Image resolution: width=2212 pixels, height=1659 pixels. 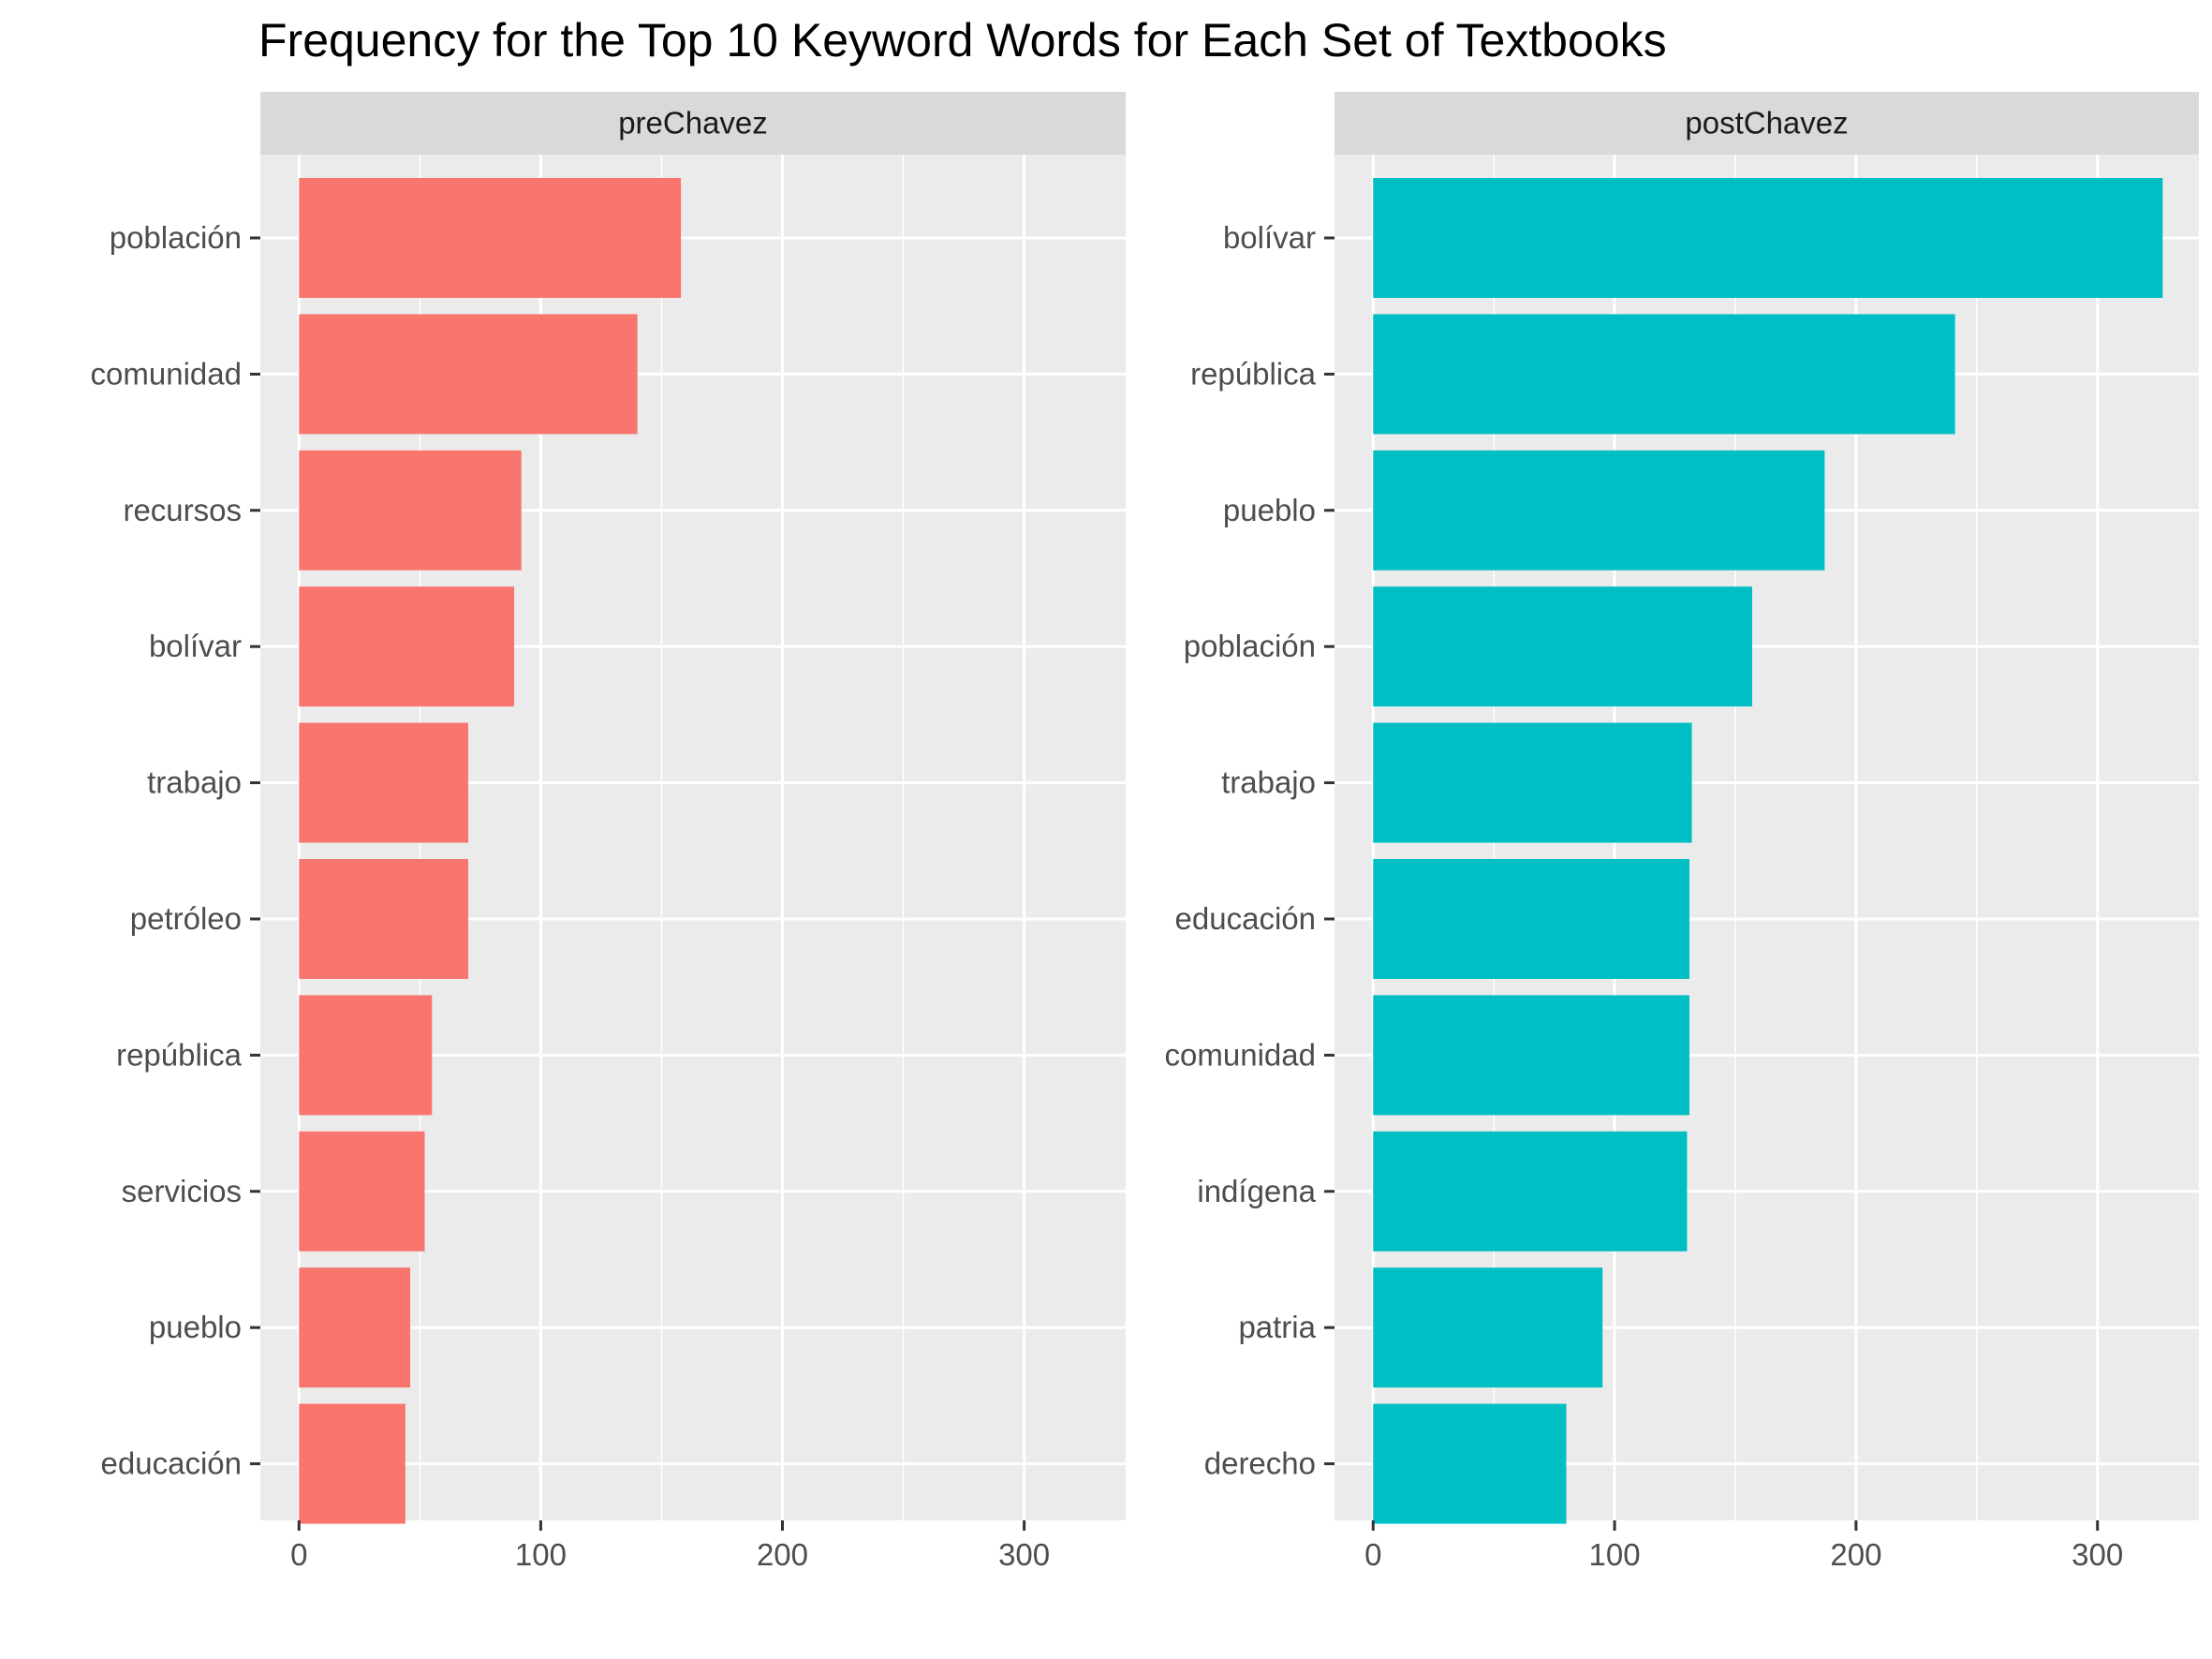 I want to click on bar-patria, so click(x=1488, y=1327).